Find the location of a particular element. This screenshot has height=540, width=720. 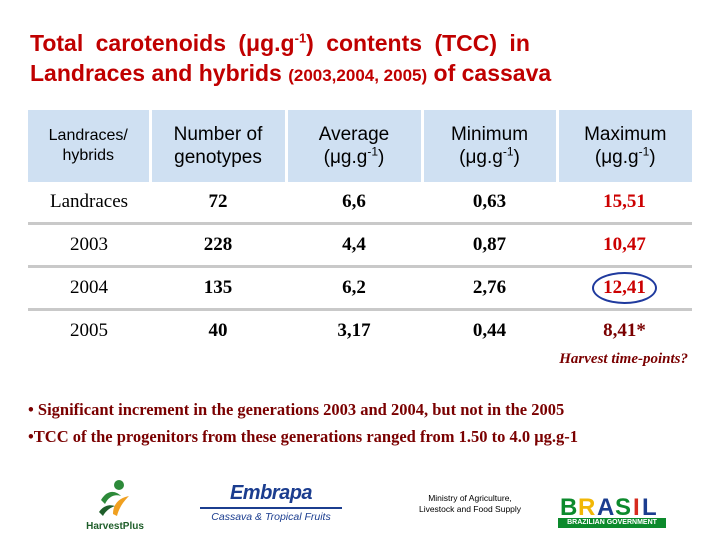

header-minimum: Minimum (μg.g-1) is located at coordinates (490, 146).